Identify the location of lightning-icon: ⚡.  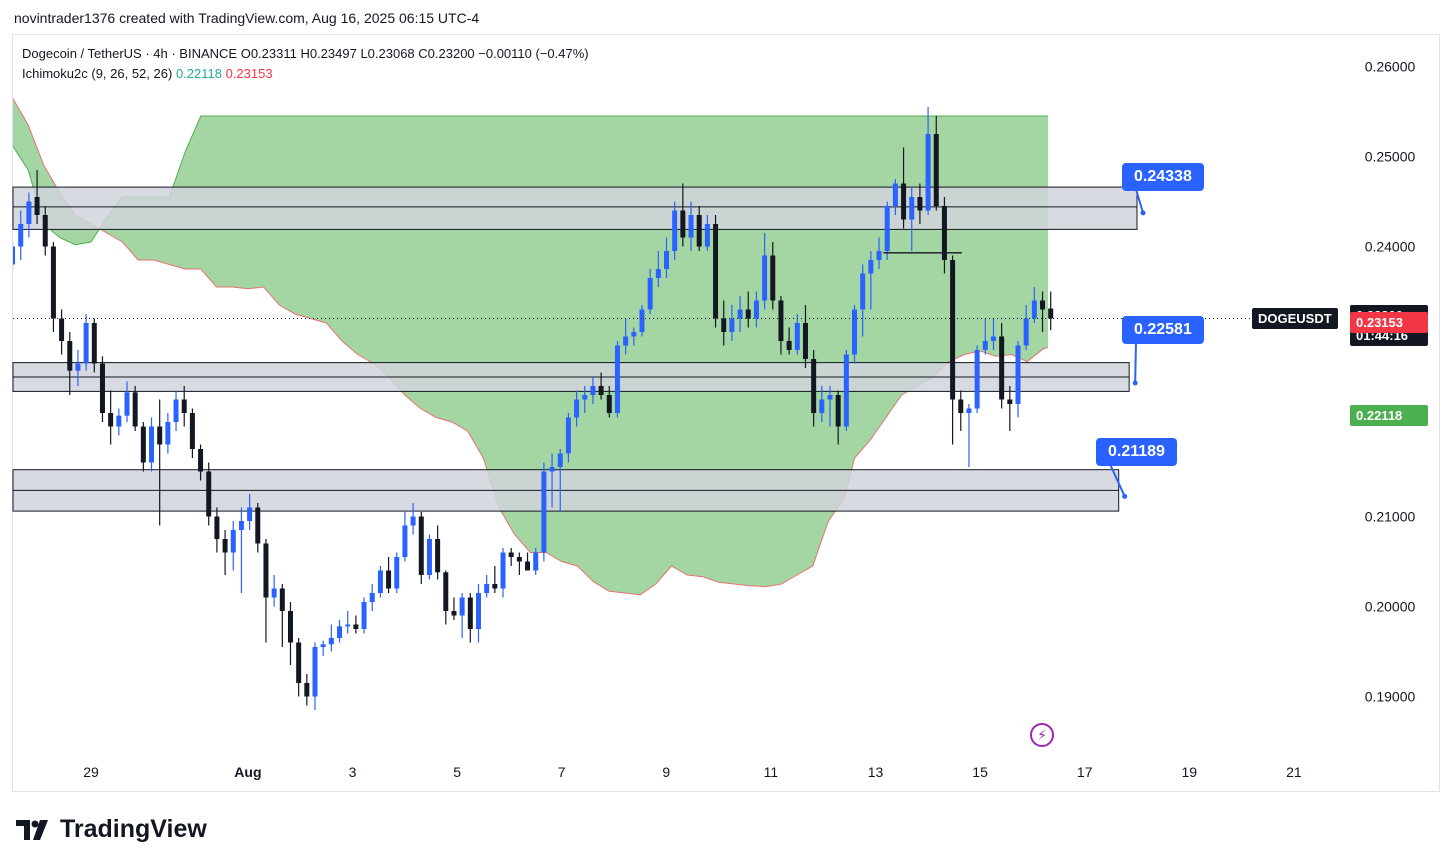
(1042, 735).